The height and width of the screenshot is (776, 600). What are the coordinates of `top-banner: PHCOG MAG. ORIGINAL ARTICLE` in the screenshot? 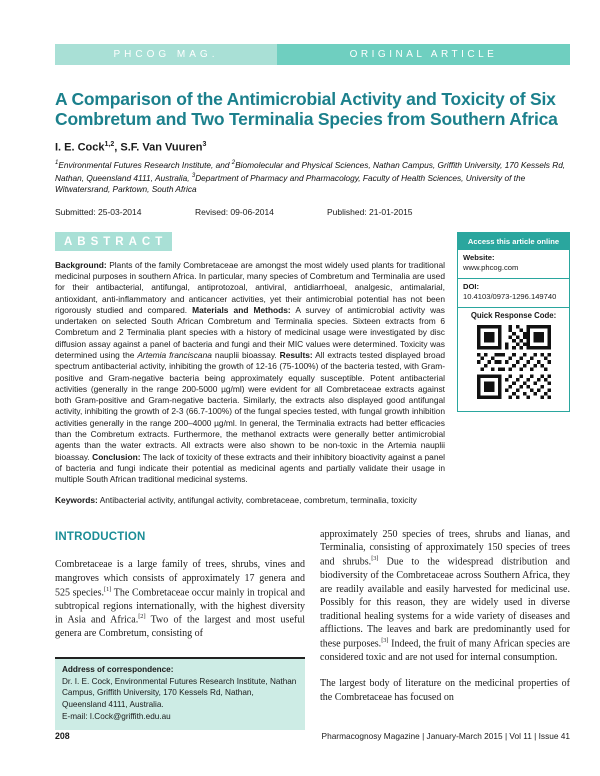 It's located at (312, 54).